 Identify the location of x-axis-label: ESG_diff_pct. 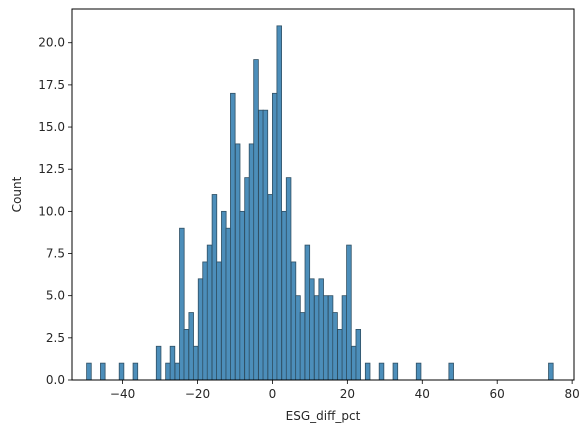
(323, 416).